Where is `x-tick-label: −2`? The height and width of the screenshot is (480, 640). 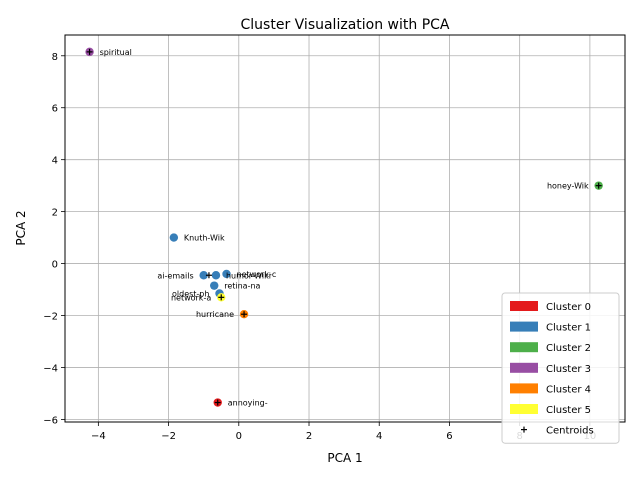
x-tick-label: −2 is located at coordinates (168, 436).